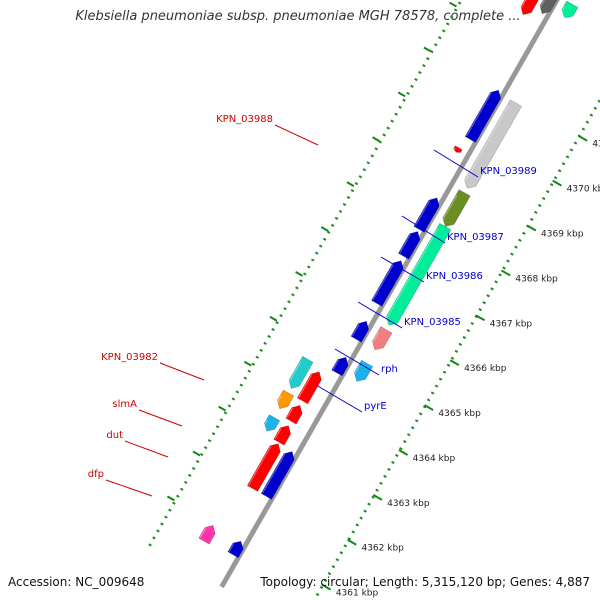 This screenshot has width=600, height=600. I want to click on gene-label: KPN_03989, so click(508, 171).